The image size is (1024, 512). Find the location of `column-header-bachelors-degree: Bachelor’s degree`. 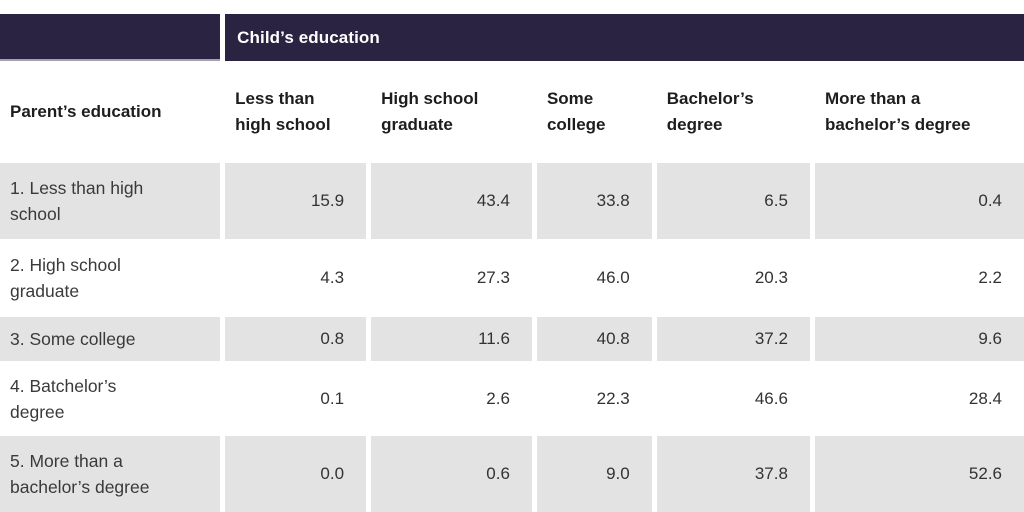

column-header-bachelors-degree: Bachelor’s degree is located at coordinates (730, 112).